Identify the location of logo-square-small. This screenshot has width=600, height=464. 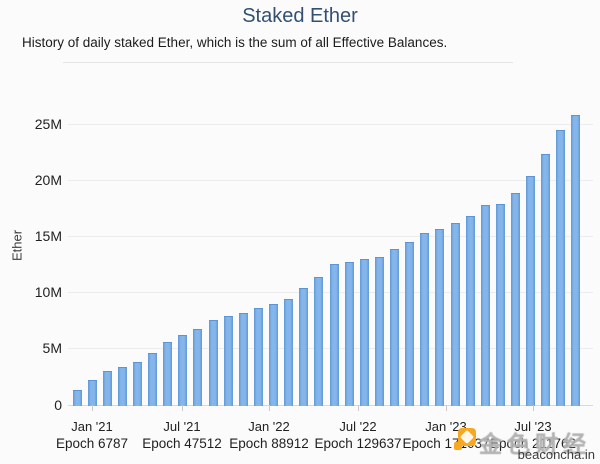
(458, 446).